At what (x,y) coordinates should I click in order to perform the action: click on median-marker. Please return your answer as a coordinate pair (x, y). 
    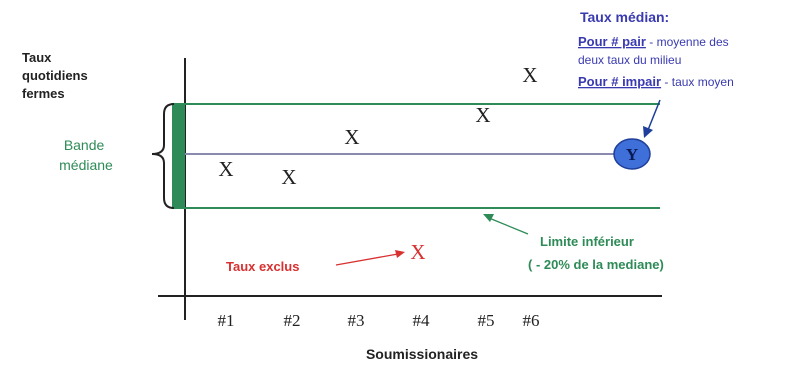
    Looking at the image, I should click on (632, 154).